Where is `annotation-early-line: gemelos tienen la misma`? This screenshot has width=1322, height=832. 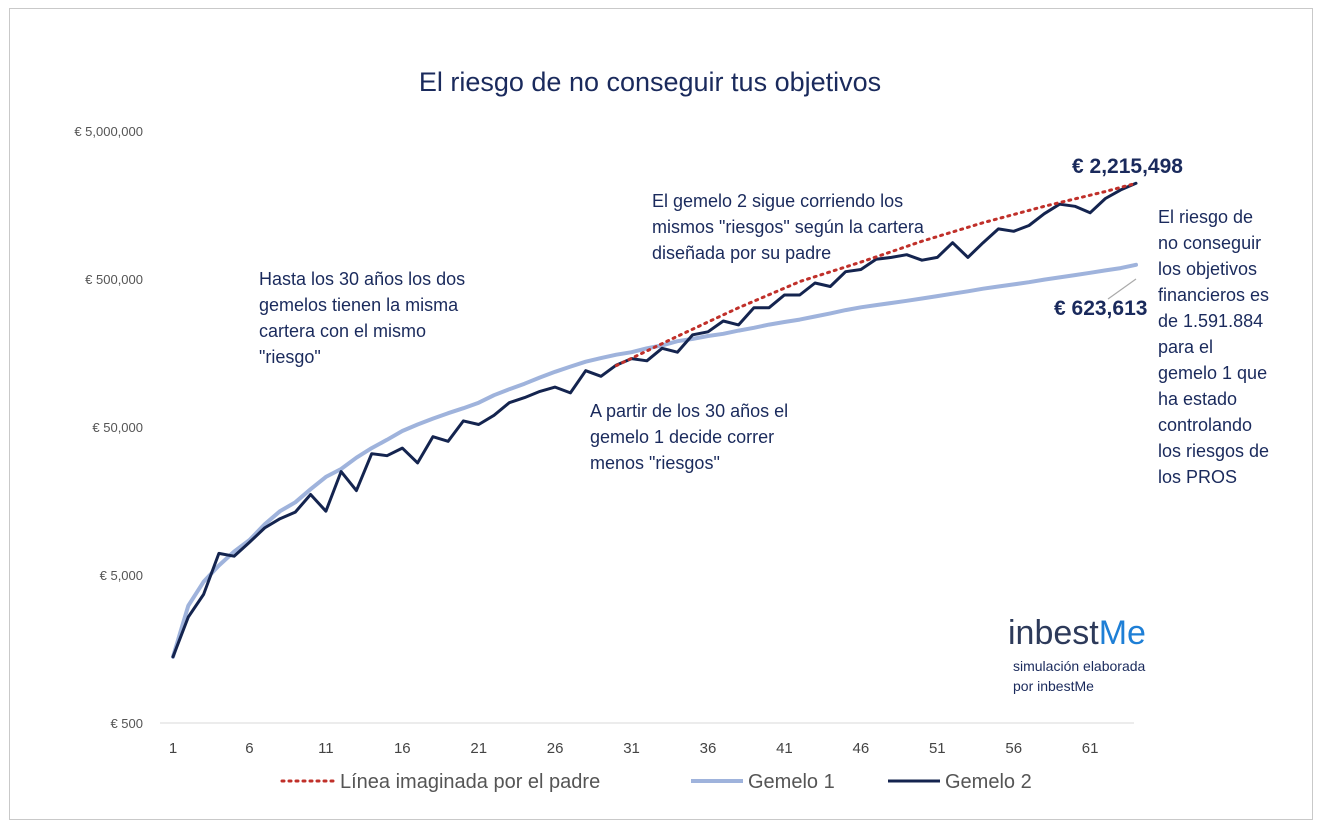 annotation-early-line: gemelos tienen la misma is located at coordinates (359, 305).